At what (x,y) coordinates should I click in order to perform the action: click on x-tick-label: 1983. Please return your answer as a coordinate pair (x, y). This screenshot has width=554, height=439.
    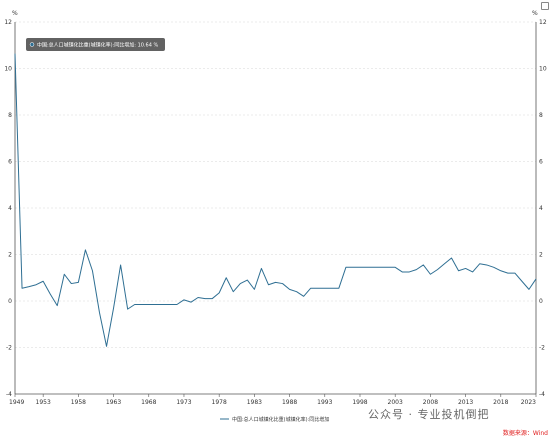
    Looking at the image, I should click on (254, 402).